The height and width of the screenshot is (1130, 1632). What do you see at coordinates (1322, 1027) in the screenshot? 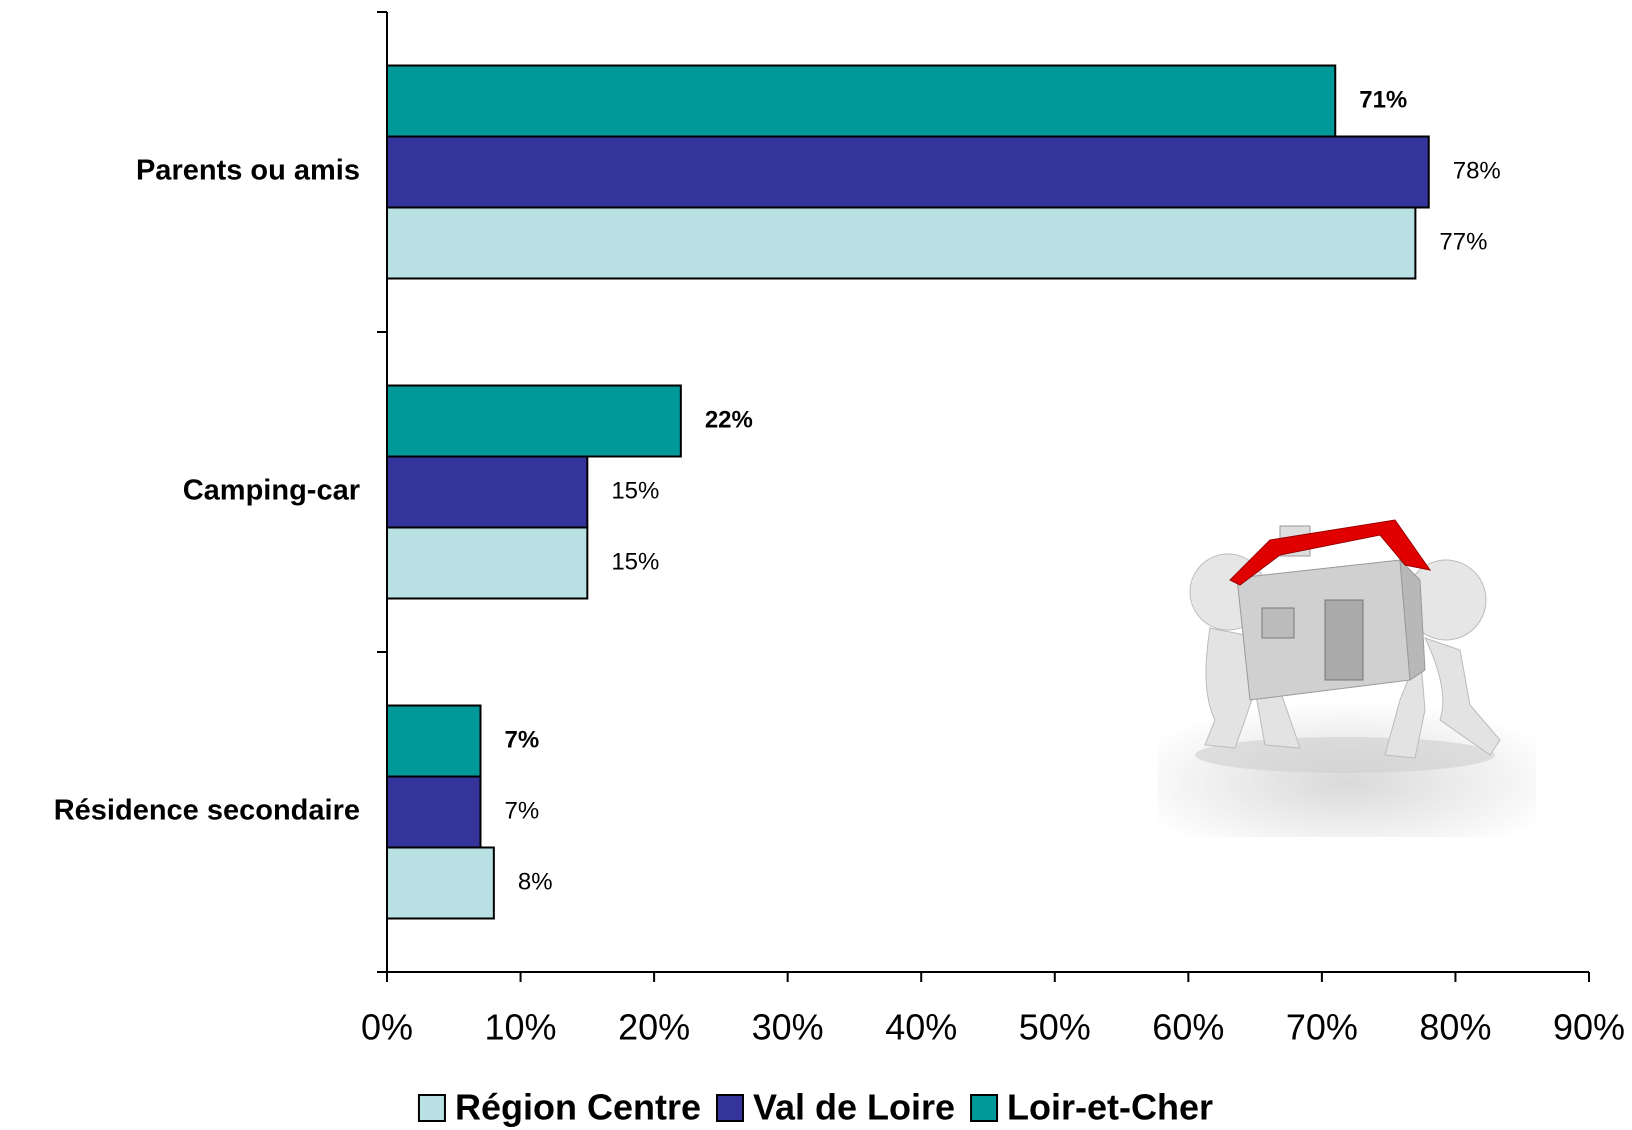
I see `x-tick-label: 70%` at bounding box center [1322, 1027].